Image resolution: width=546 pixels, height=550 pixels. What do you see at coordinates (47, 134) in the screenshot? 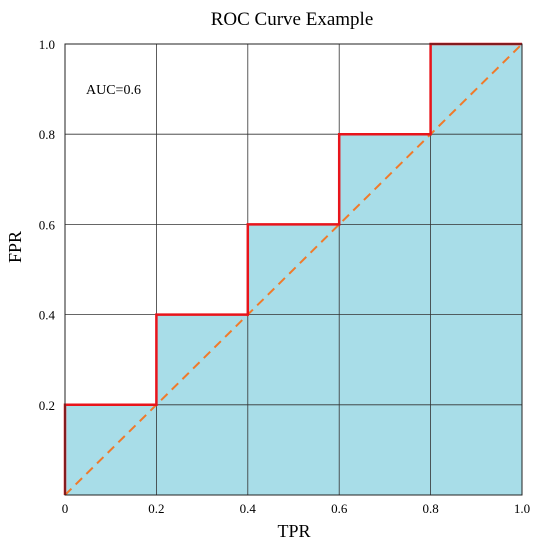
I see `y-tick-label: 0.8` at bounding box center [47, 134].